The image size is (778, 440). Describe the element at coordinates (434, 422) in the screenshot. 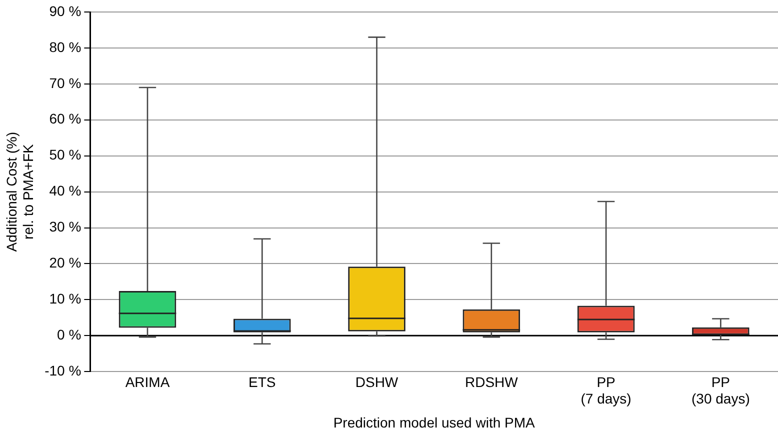

I see `x-axis-title: Prediction model used with PMA` at that location.